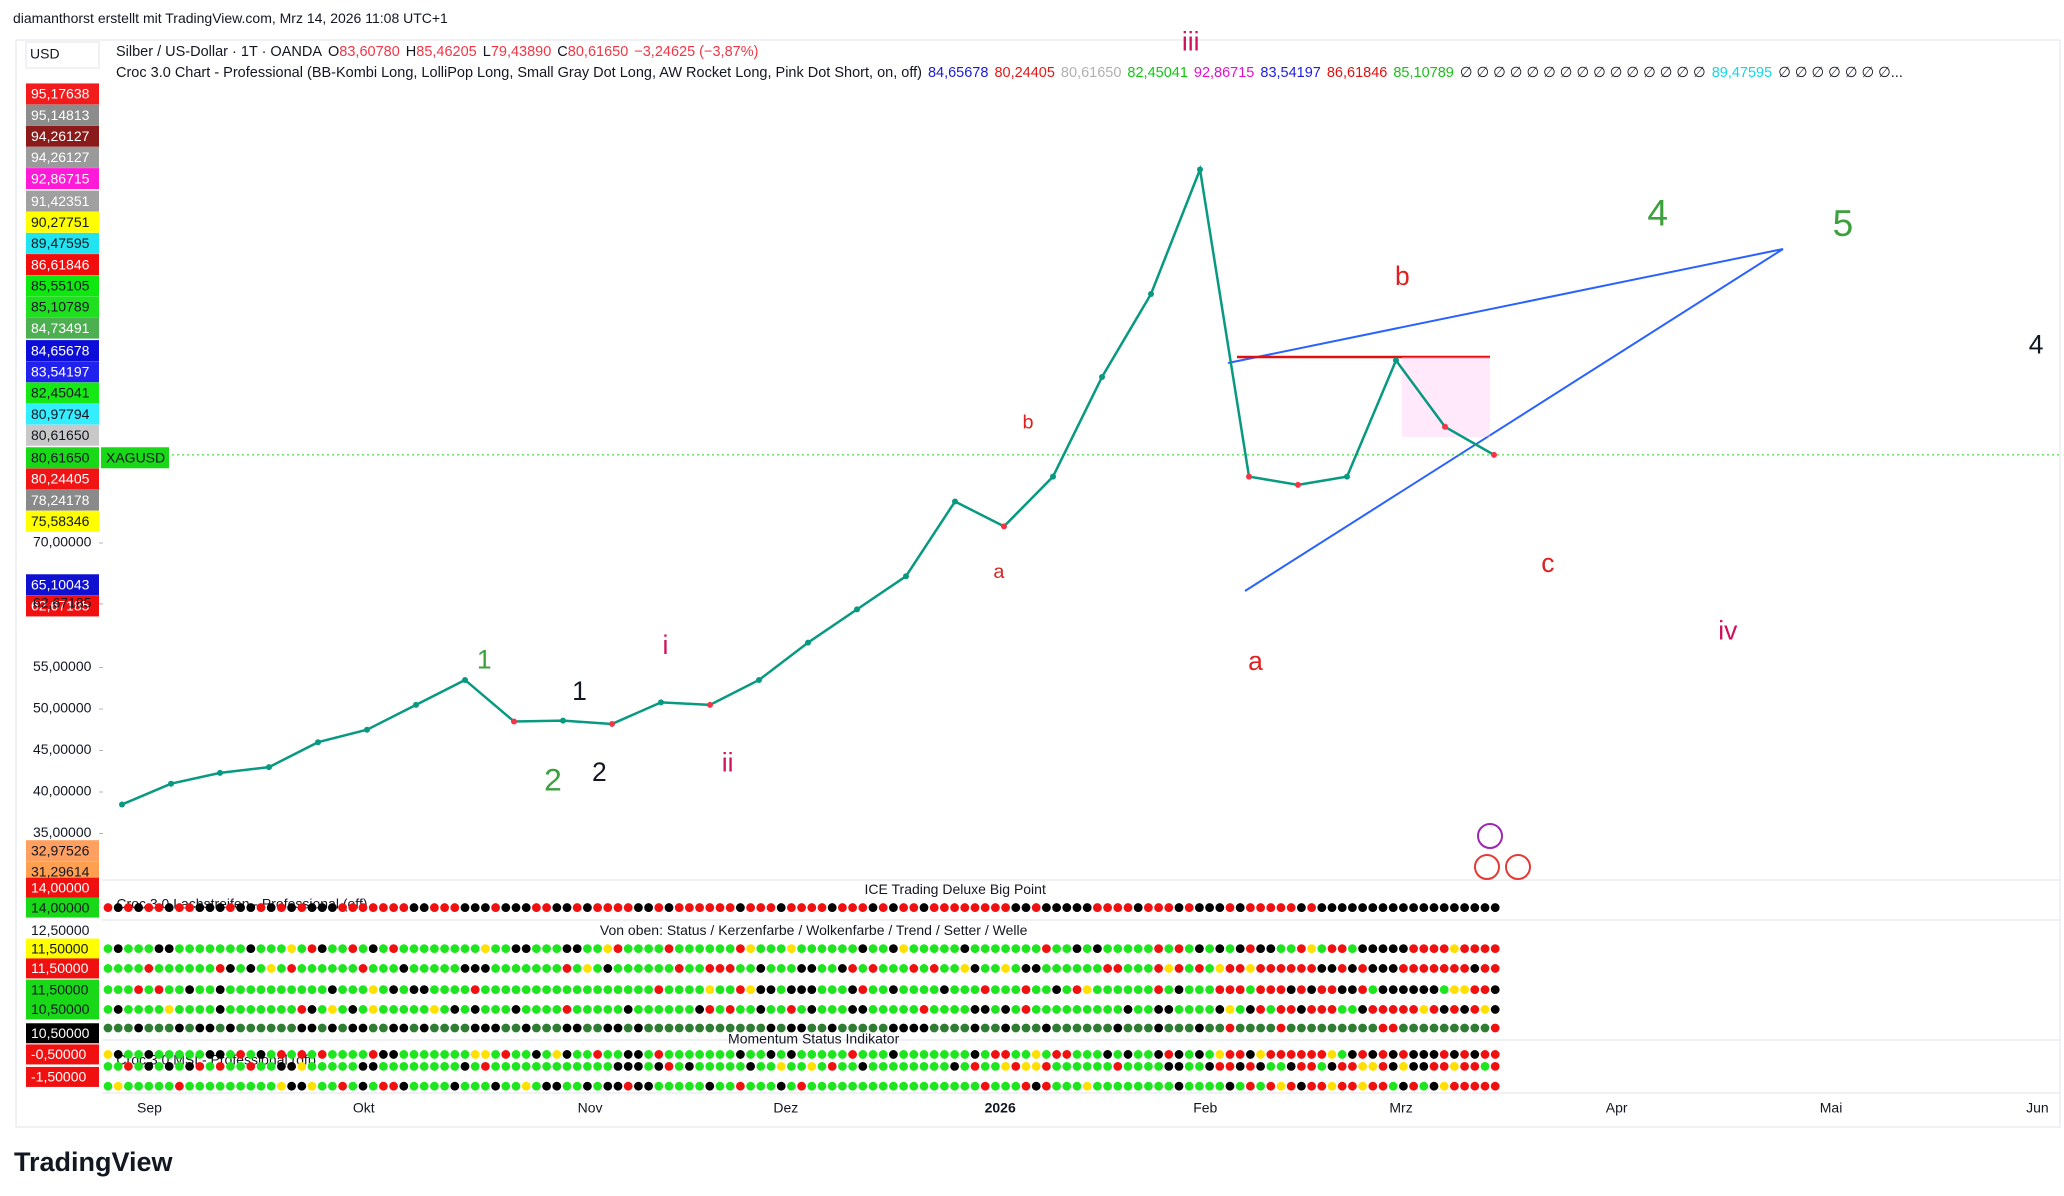 This screenshot has width=2064, height=1196. What do you see at coordinates (60, 479) in the screenshot?
I see `price-label: 80,24405` at bounding box center [60, 479].